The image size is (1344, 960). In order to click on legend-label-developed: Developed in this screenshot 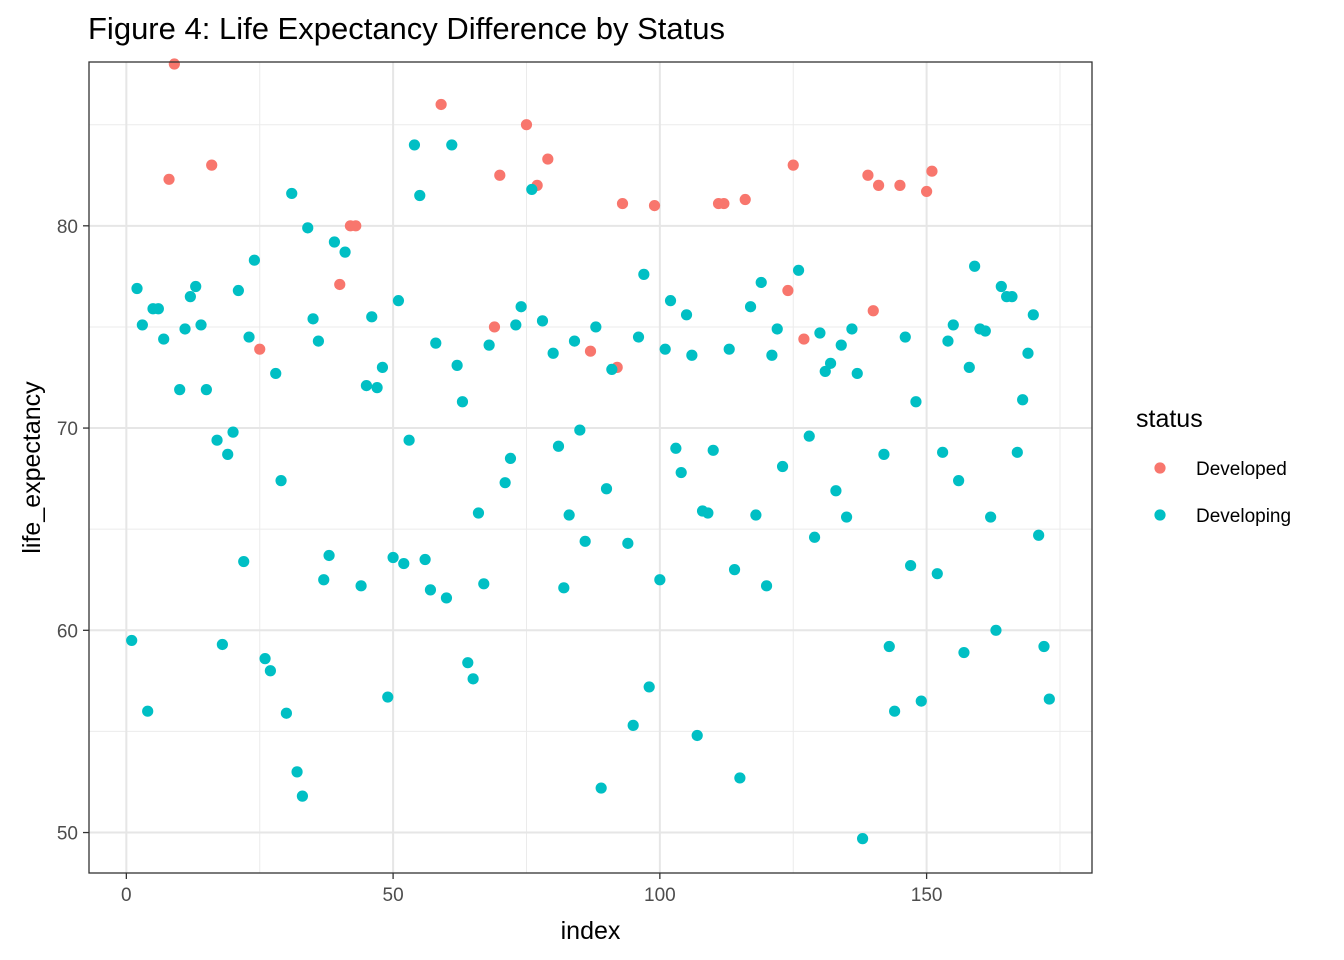, I will do `click(1241, 469)`.